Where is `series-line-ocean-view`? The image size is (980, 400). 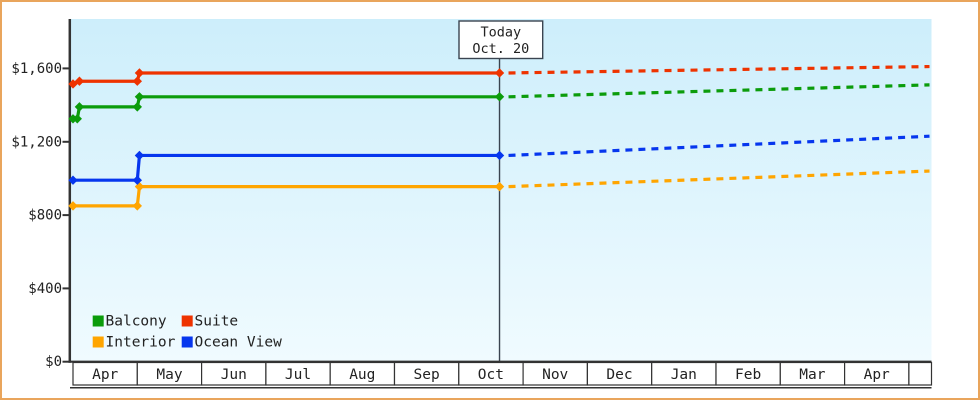 series-line-ocean-view is located at coordinates (286, 167).